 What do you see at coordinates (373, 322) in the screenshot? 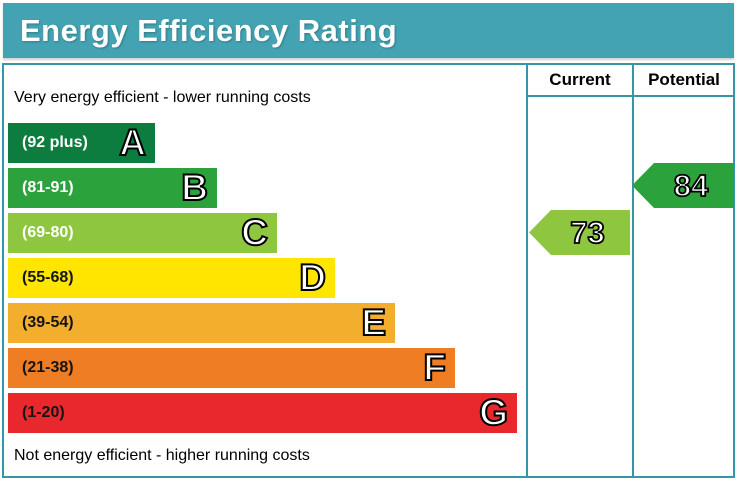
I see `band-e-letter: E` at bounding box center [373, 322].